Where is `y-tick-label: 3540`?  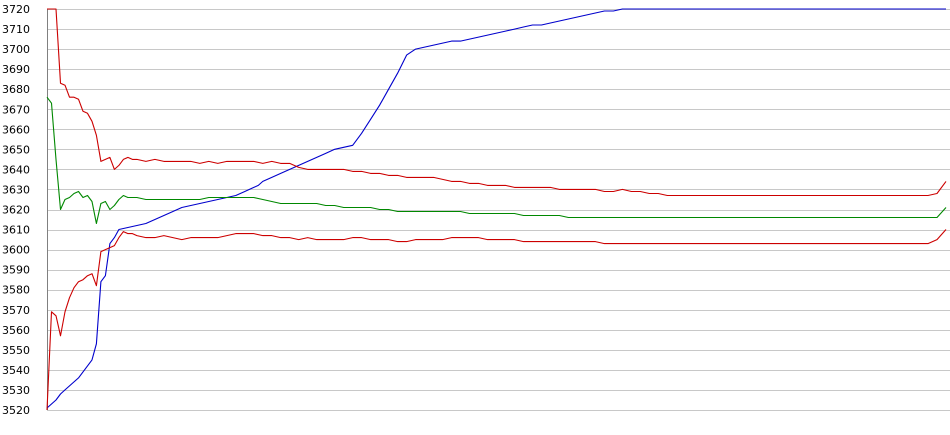
y-tick-label: 3540 is located at coordinates (16, 370).